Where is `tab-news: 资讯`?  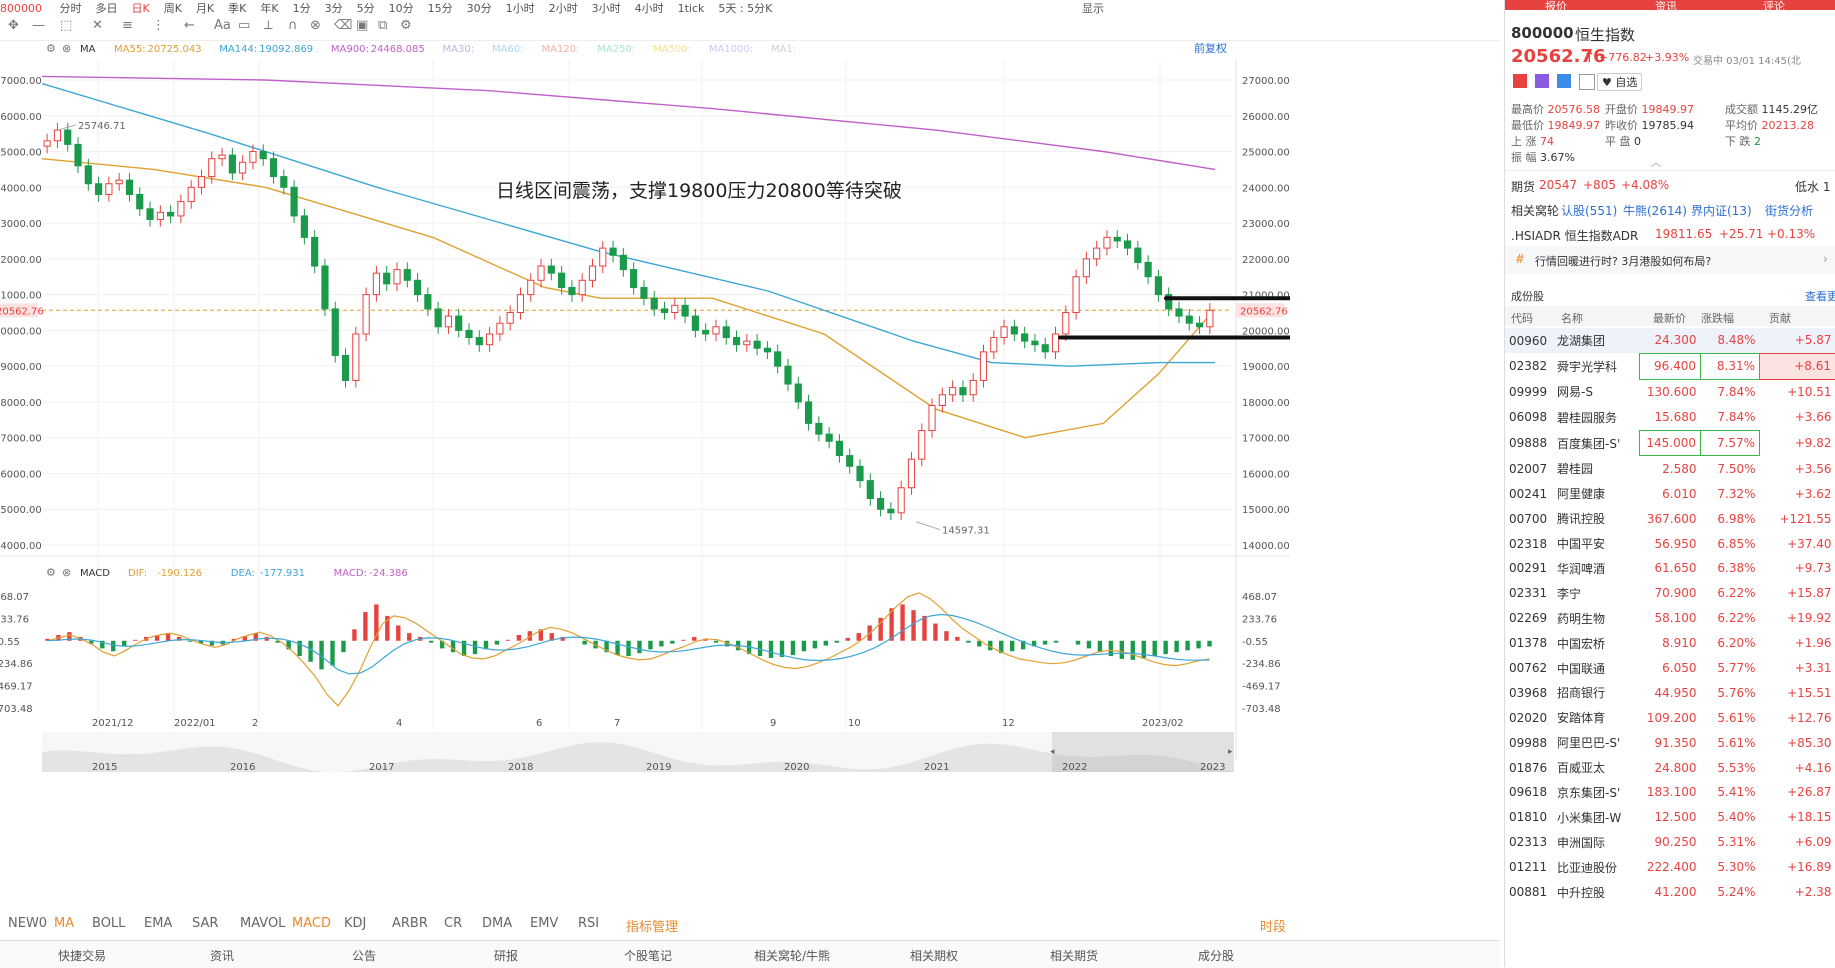
tab-news: 资讯 is located at coordinates (1666, 7).